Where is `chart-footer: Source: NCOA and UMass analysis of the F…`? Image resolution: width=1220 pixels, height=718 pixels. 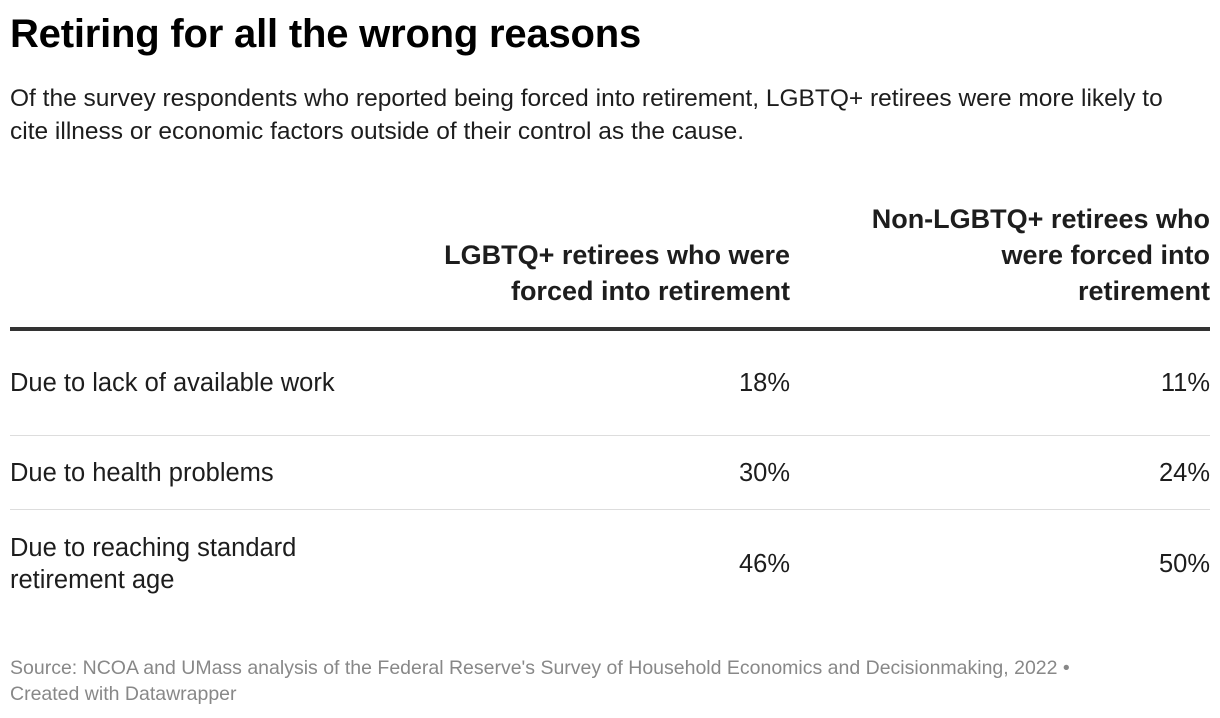
chart-footer: Source: NCOA and UMass analysis of the F… is located at coordinates (605, 681).